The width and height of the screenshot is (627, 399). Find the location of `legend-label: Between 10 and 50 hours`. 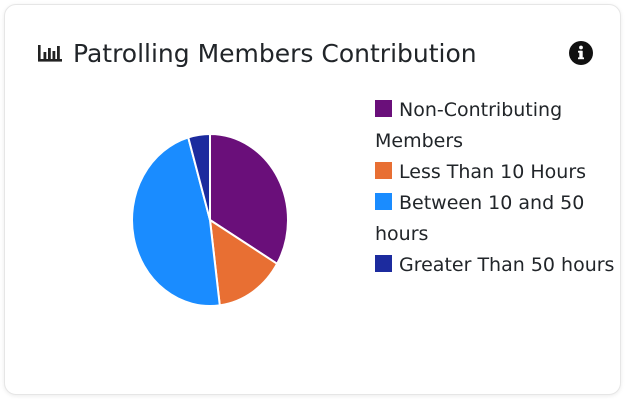

legend-label: Between 10 and 50 hours is located at coordinates (480, 218).